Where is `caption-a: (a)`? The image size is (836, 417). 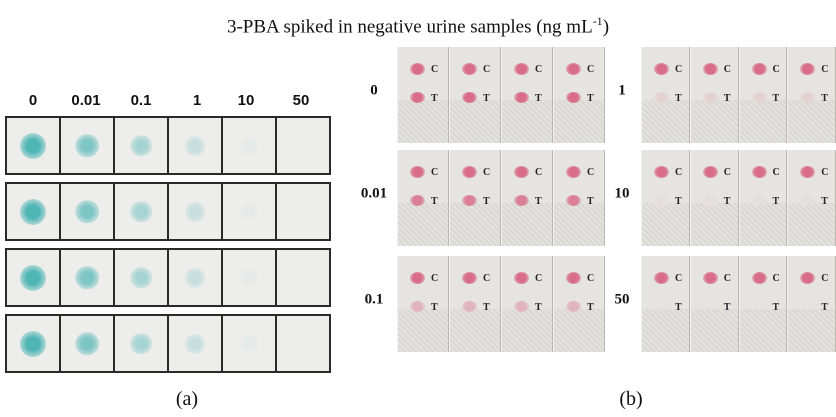
caption-a: (a) is located at coordinates (187, 399).